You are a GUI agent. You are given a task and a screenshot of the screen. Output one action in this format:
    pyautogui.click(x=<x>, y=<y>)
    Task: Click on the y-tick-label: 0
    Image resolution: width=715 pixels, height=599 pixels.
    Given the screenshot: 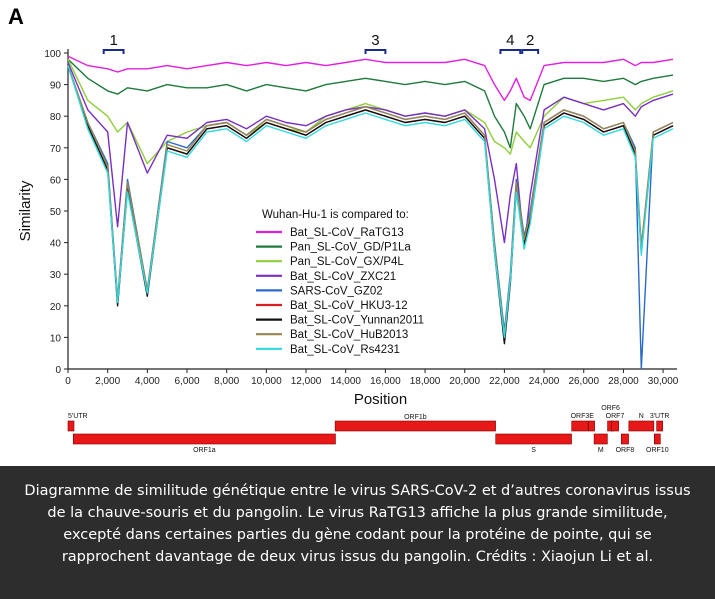 What is the action you would take?
    pyautogui.click(x=58, y=370)
    